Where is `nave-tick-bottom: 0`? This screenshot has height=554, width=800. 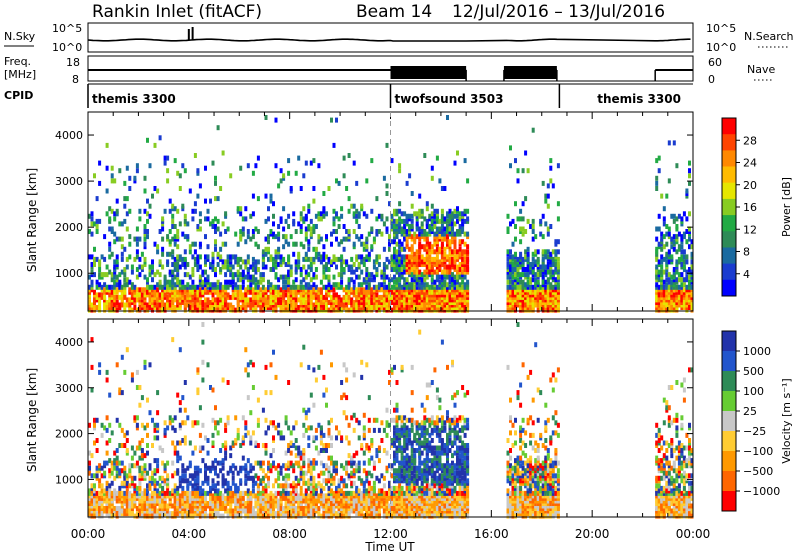 nave-tick-bottom: 0 is located at coordinates (711, 79).